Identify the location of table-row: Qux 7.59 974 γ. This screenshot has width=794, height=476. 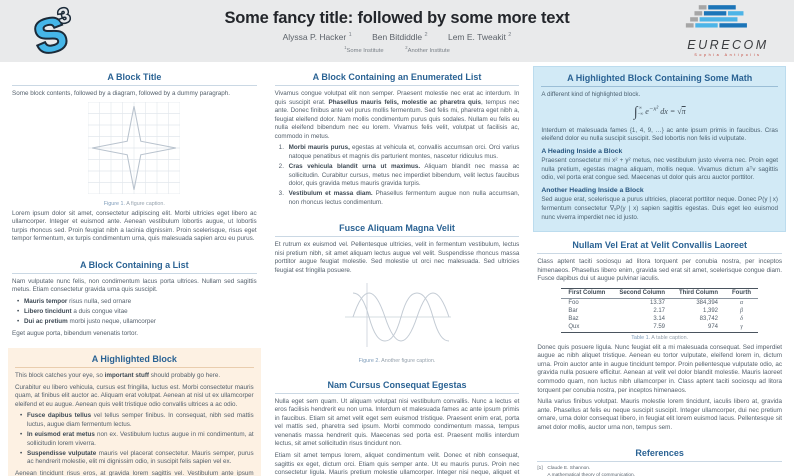
(660, 327).